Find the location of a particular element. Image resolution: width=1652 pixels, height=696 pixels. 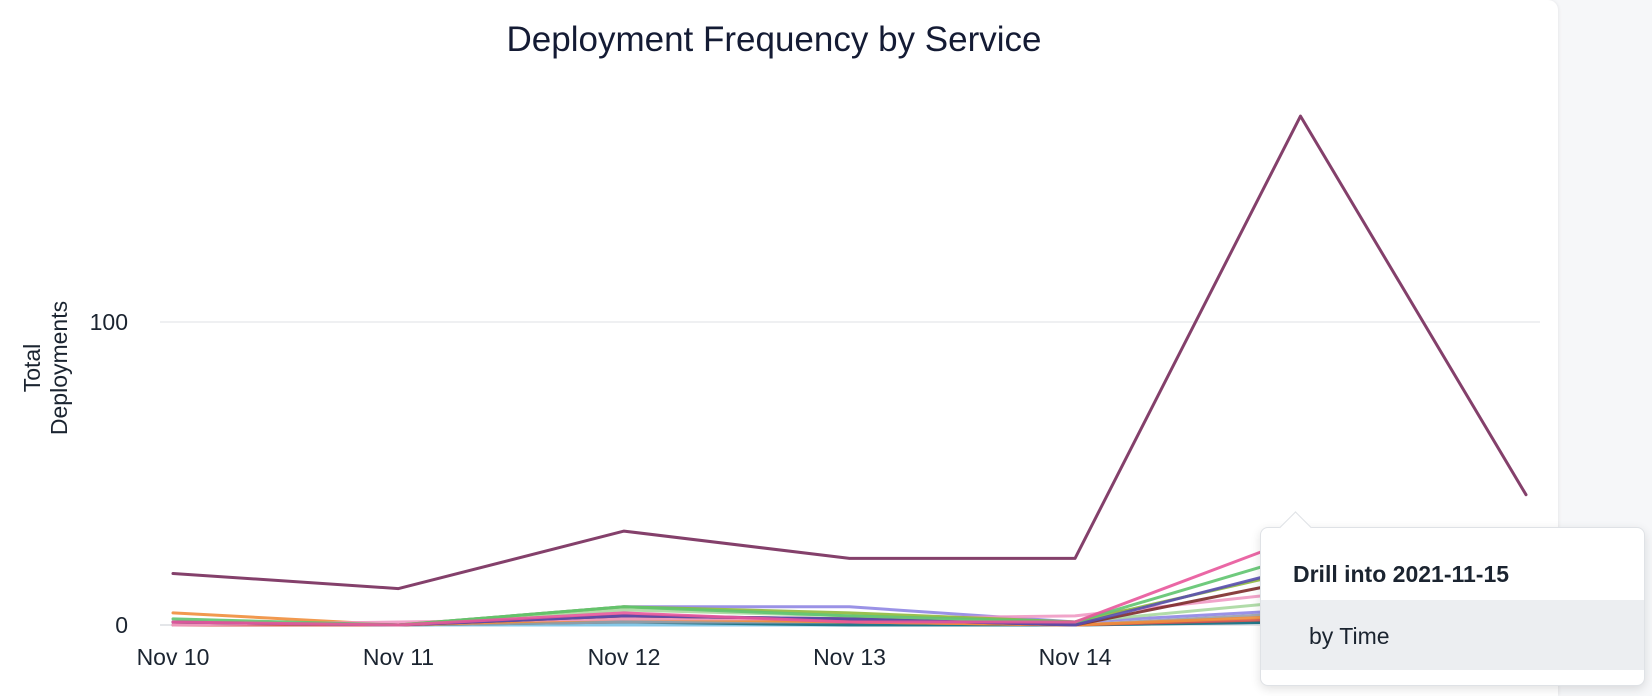

y-axis-title: TotalDeployments is located at coordinates (45, 368).